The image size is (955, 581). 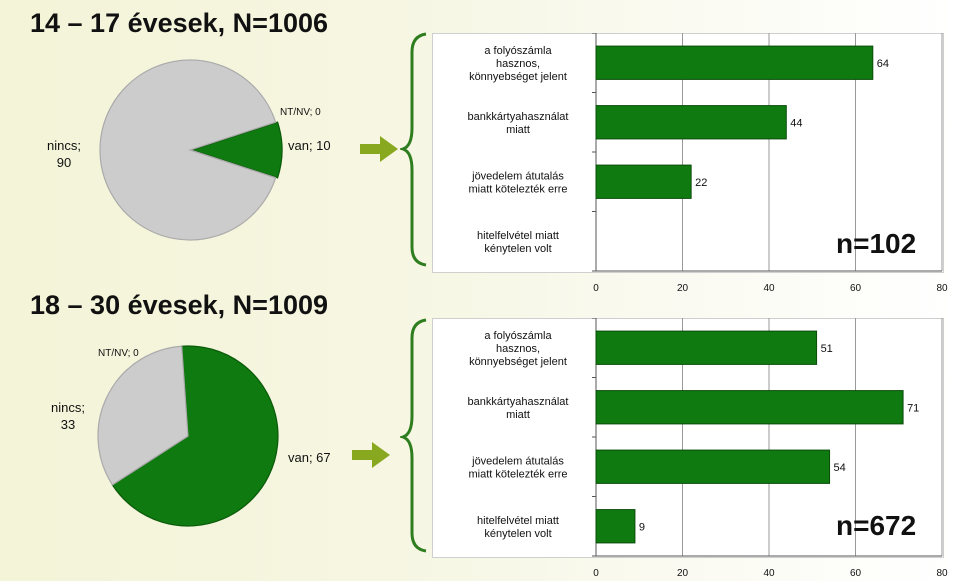 I want to click on n-label-1: n=102, so click(x=876, y=243).